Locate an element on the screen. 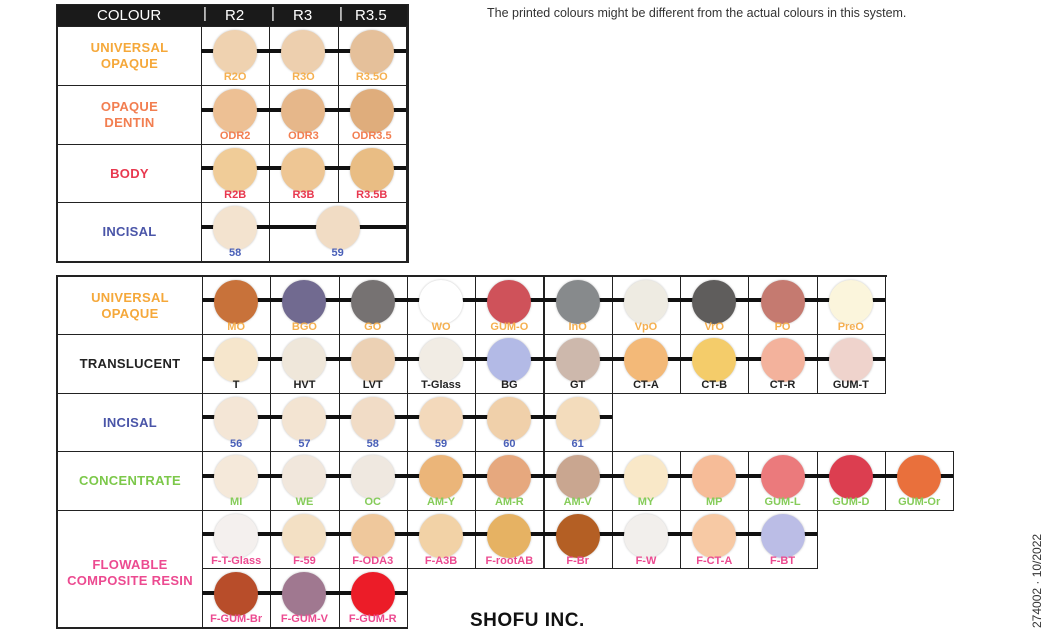 The width and height of the screenshot is (1048, 643). shade-code: MO is located at coordinates (236, 327).